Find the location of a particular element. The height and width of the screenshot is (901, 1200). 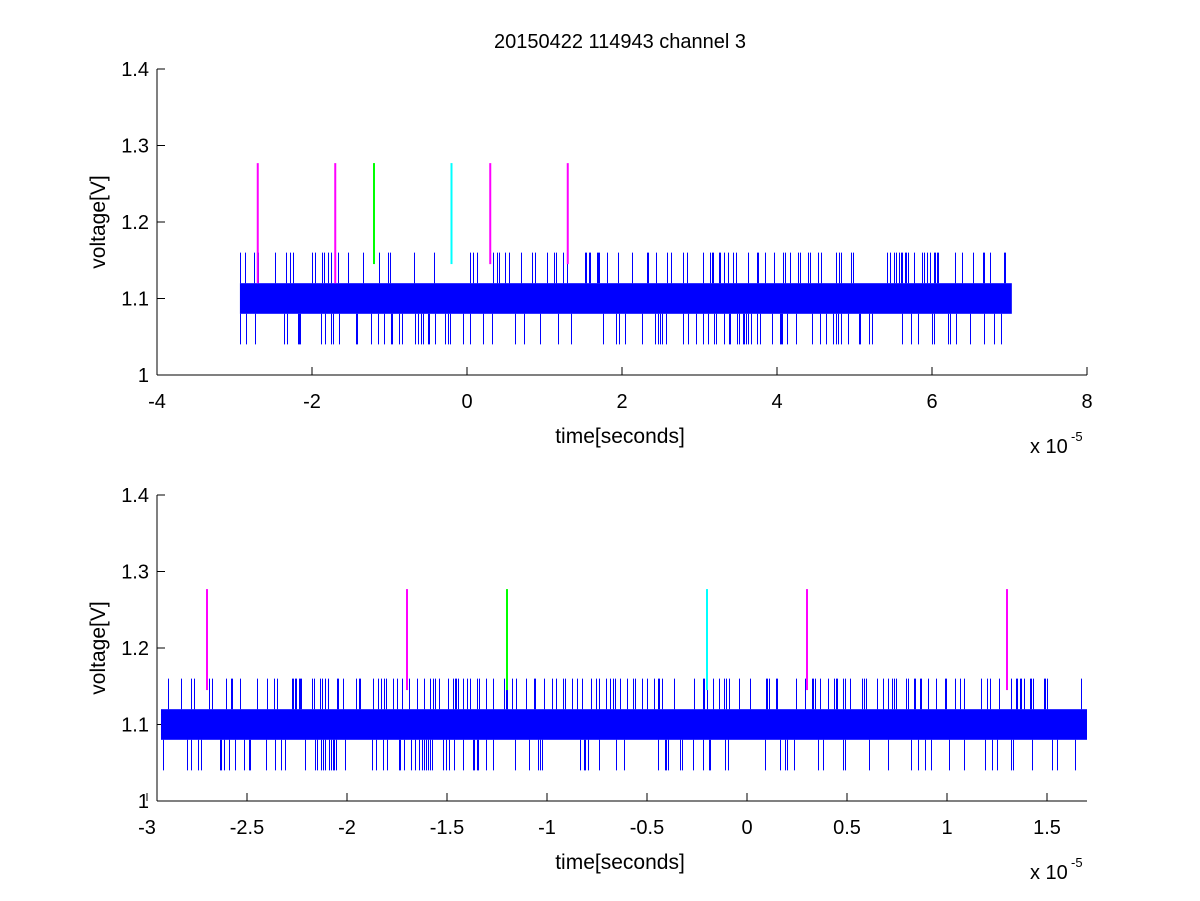

x-tick-label: -1.5 is located at coordinates (447, 828).